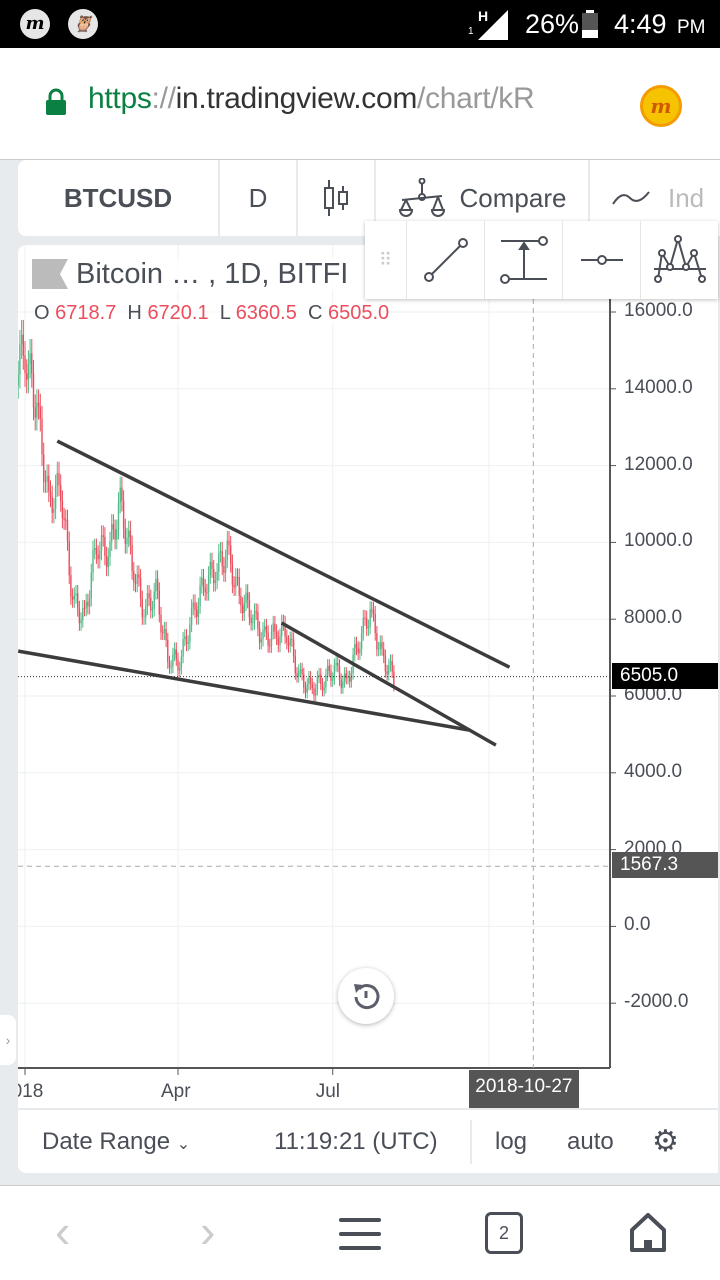 The width and height of the screenshot is (720, 1280). What do you see at coordinates (244, 690) in the screenshot?
I see `trend-line` at bounding box center [244, 690].